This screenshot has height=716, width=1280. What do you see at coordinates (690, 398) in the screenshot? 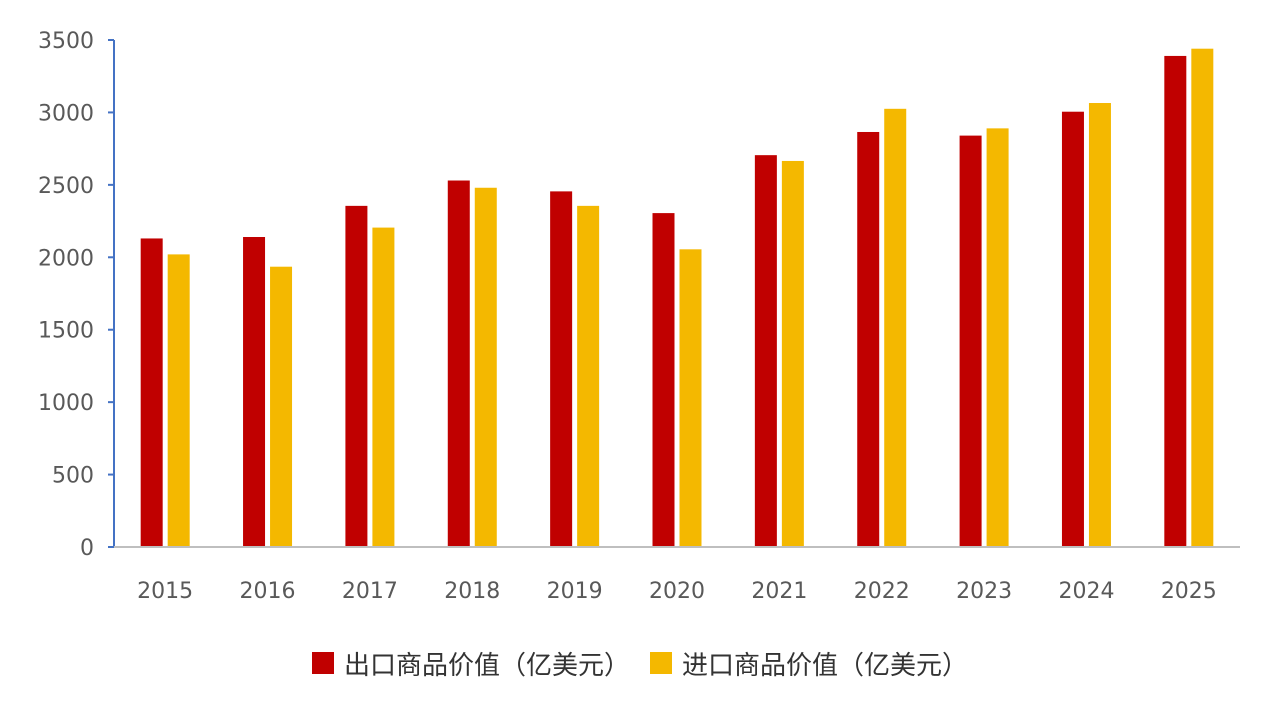
I see `bar-import-2020` at bounding box center [690, 398].